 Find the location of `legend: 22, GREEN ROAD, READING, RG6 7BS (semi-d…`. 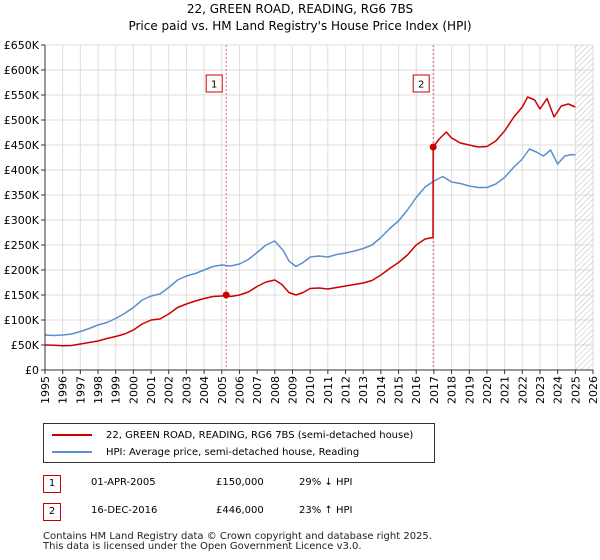

legend: 22, GREEN ROAD, READING, RG6 7BS (semi-d… is located at coordinates (239, 443).